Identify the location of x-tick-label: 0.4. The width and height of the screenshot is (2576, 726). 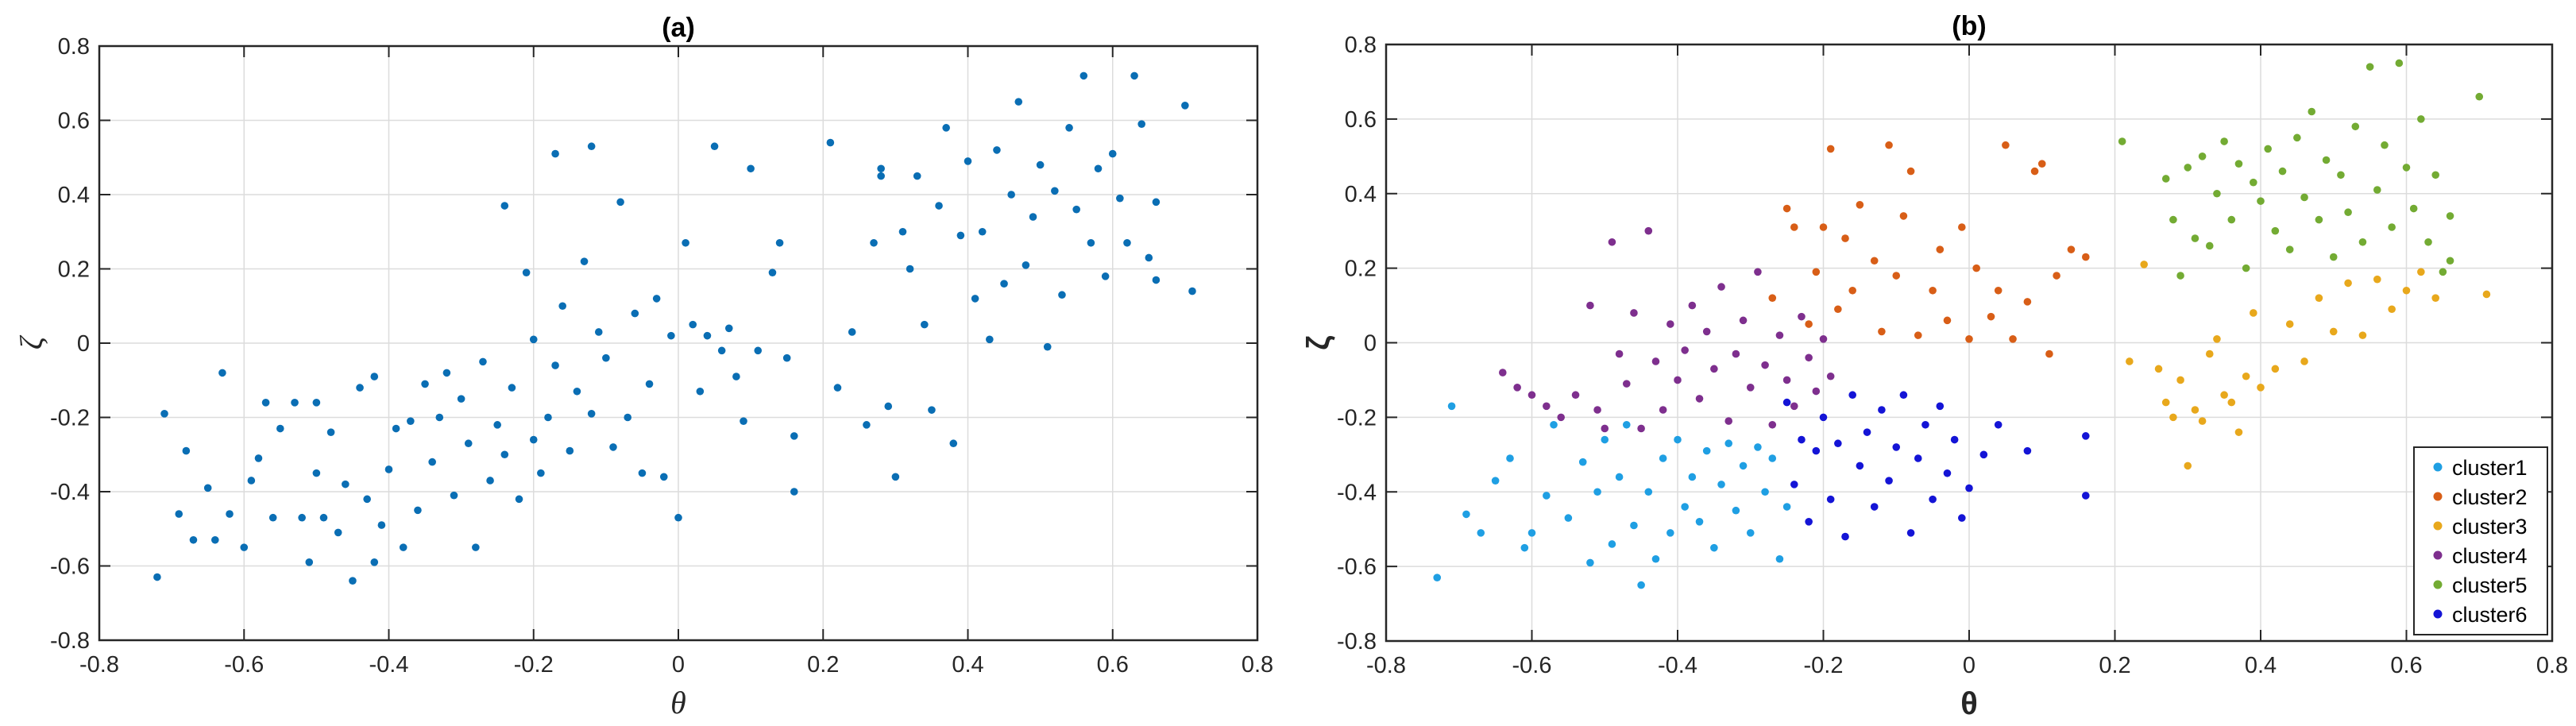
(968, 665).